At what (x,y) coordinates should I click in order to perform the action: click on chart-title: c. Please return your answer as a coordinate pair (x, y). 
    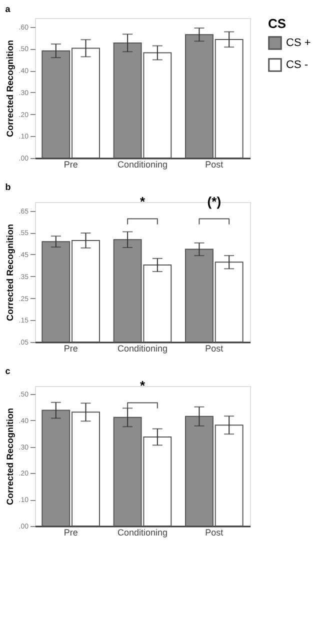
    Looking at the image, I should click on (7, 371).